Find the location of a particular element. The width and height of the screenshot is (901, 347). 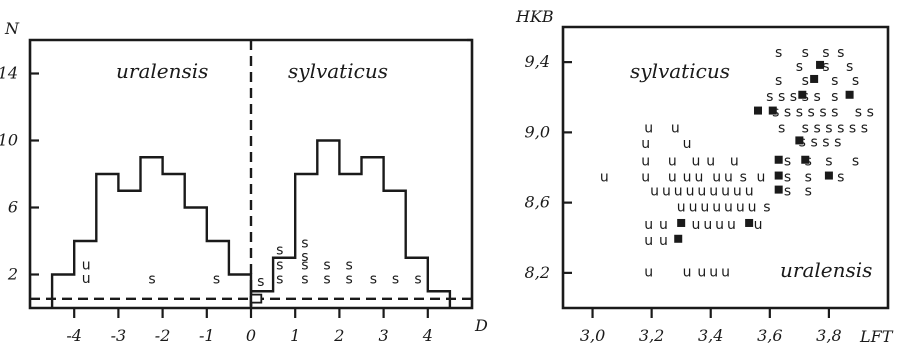

histogram-markers: uu s s ss sss s s ss s s s s s s is located at coordinates (252, 270).